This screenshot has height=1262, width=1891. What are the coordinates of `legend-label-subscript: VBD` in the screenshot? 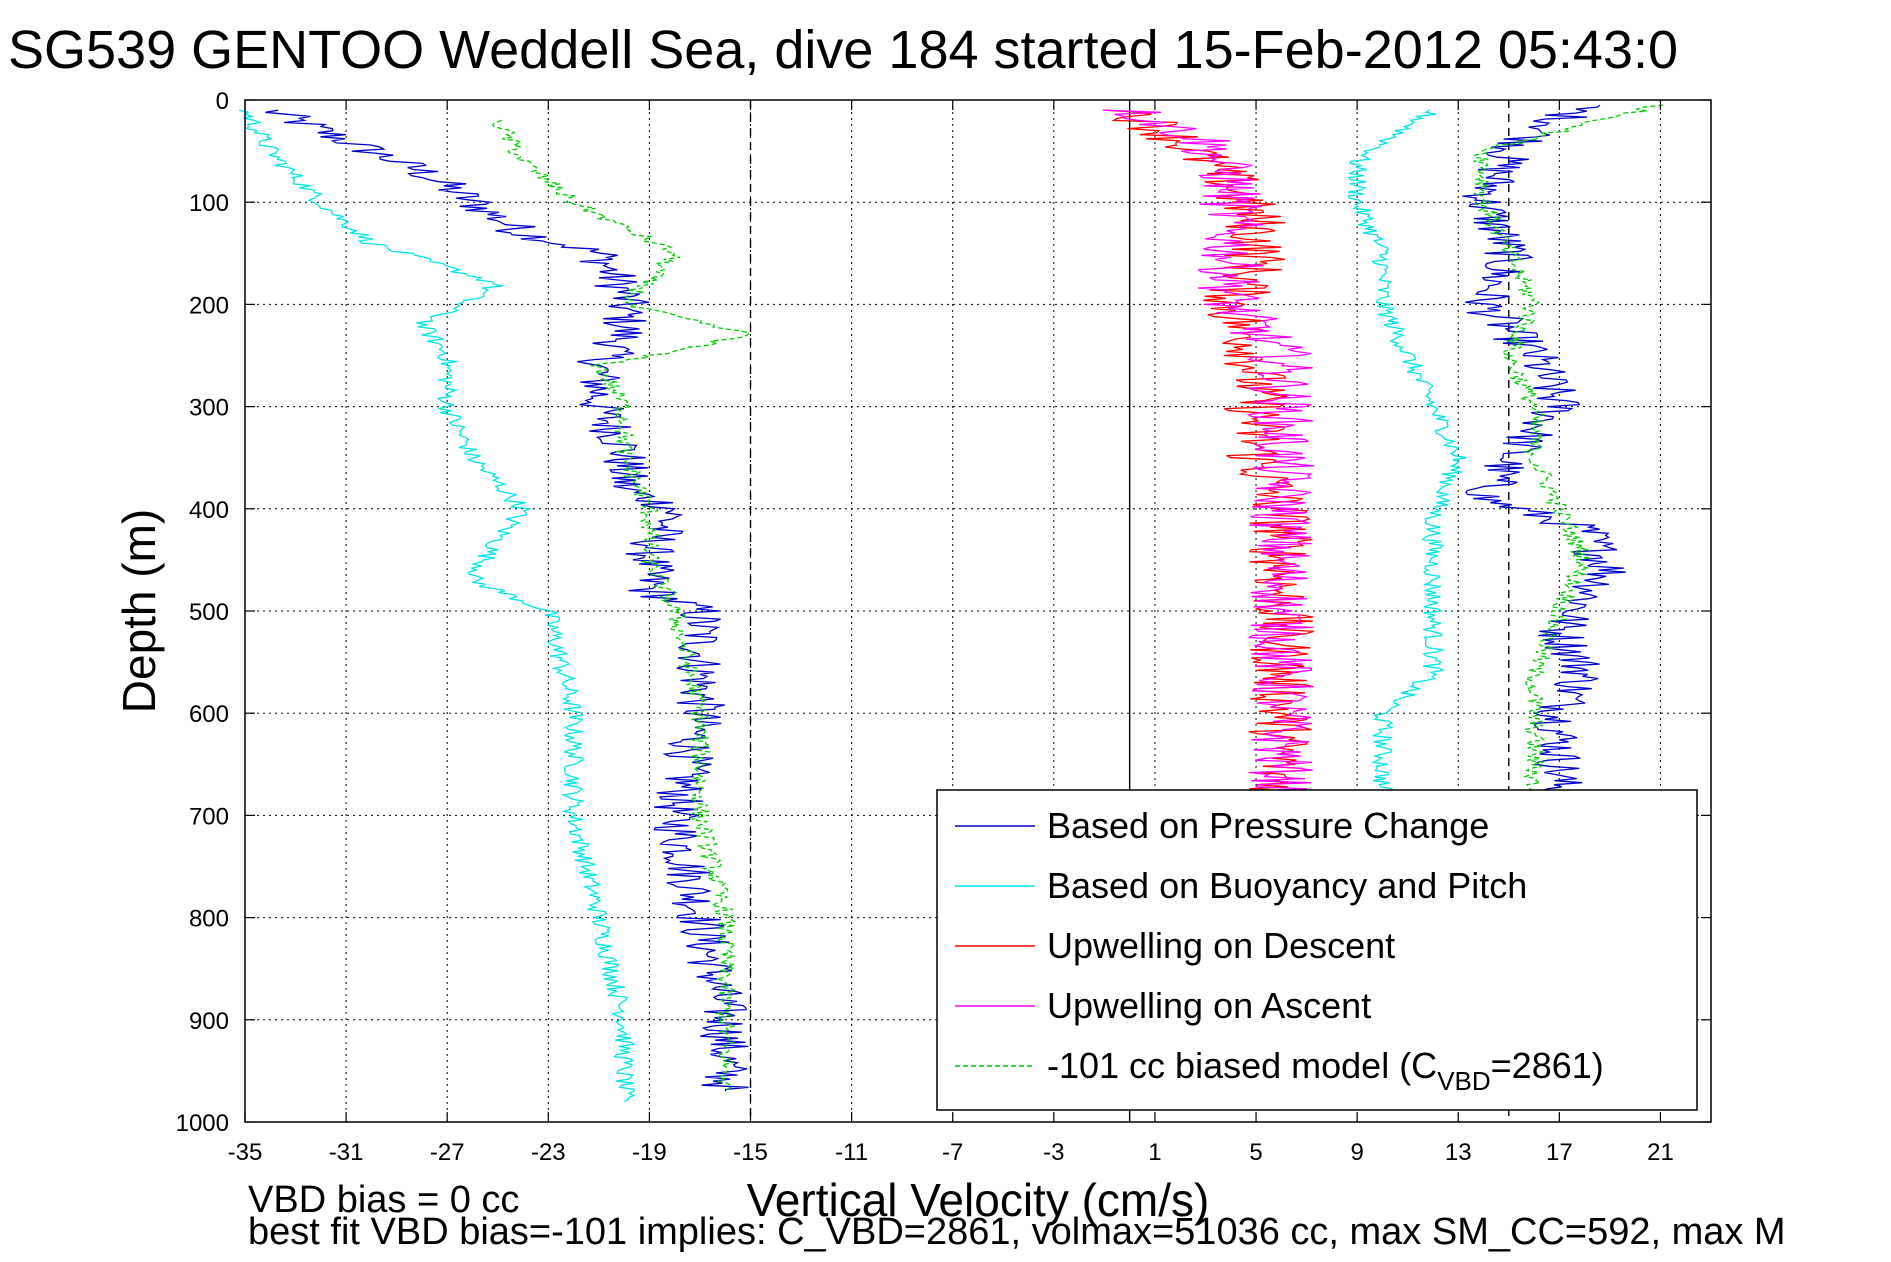 It's located at (1463, 1081).